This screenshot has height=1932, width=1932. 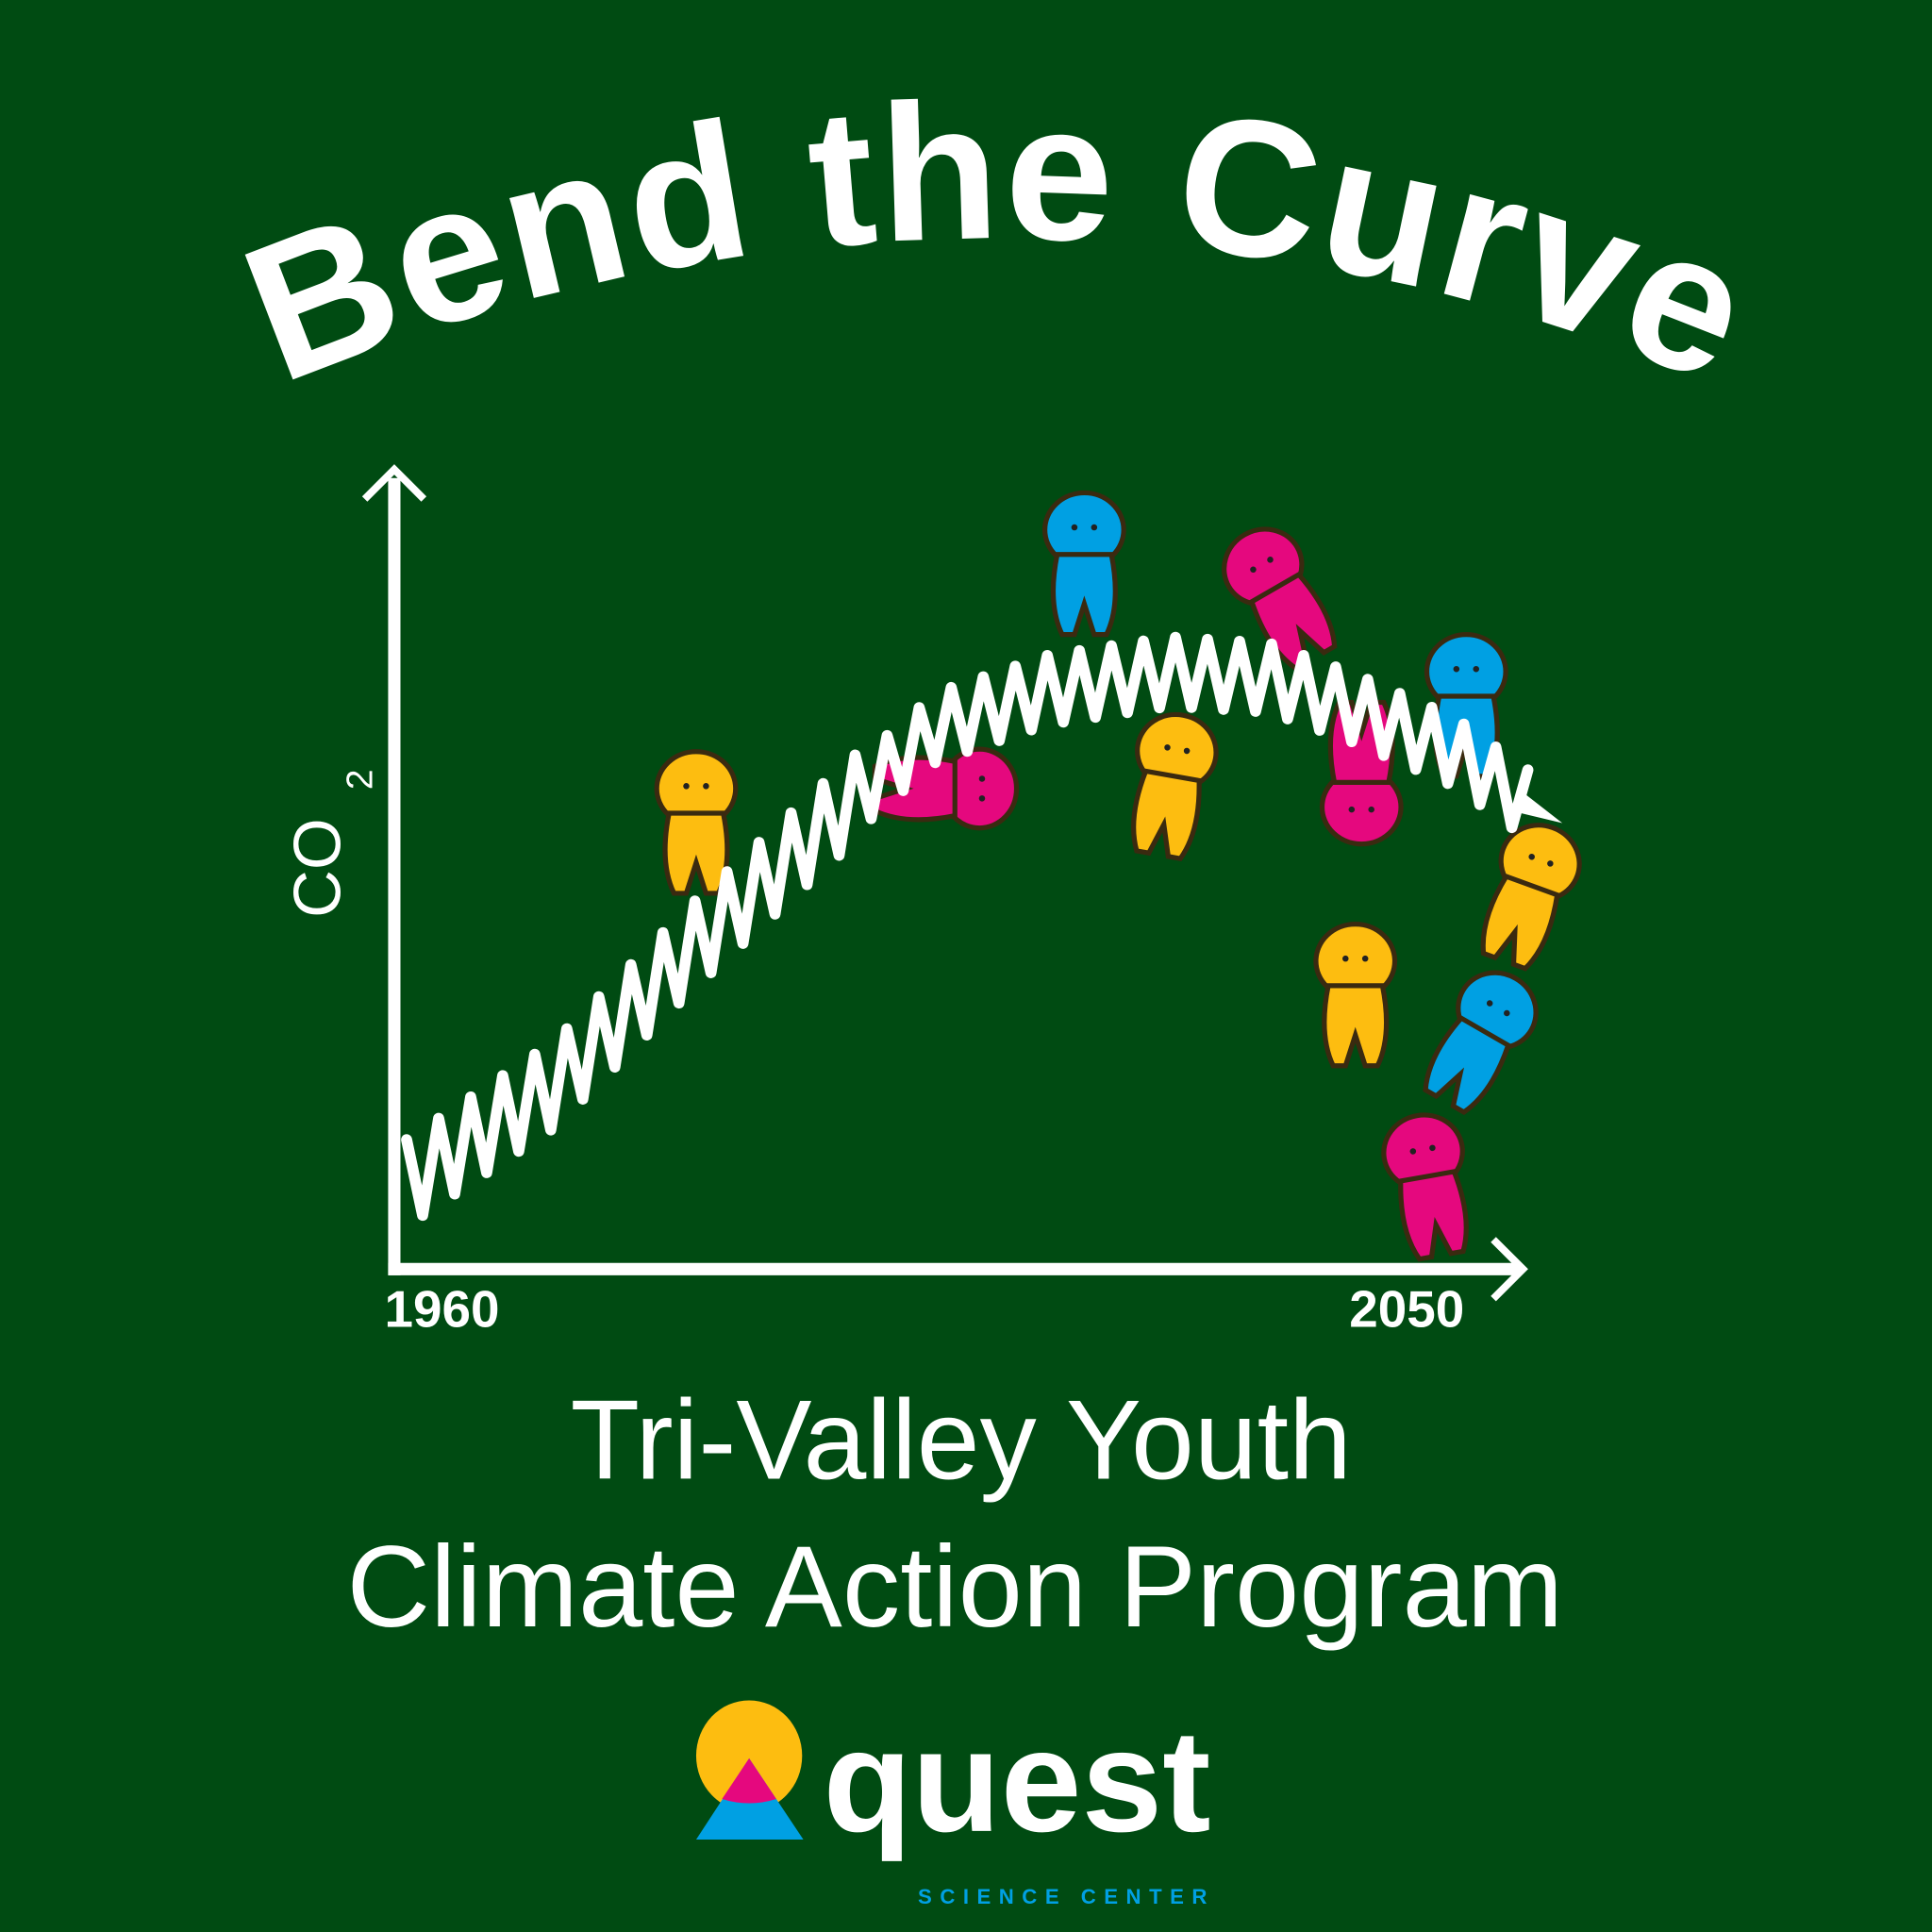 I want to click on y-axis-subscript: 2, so click(x=360, y=779).